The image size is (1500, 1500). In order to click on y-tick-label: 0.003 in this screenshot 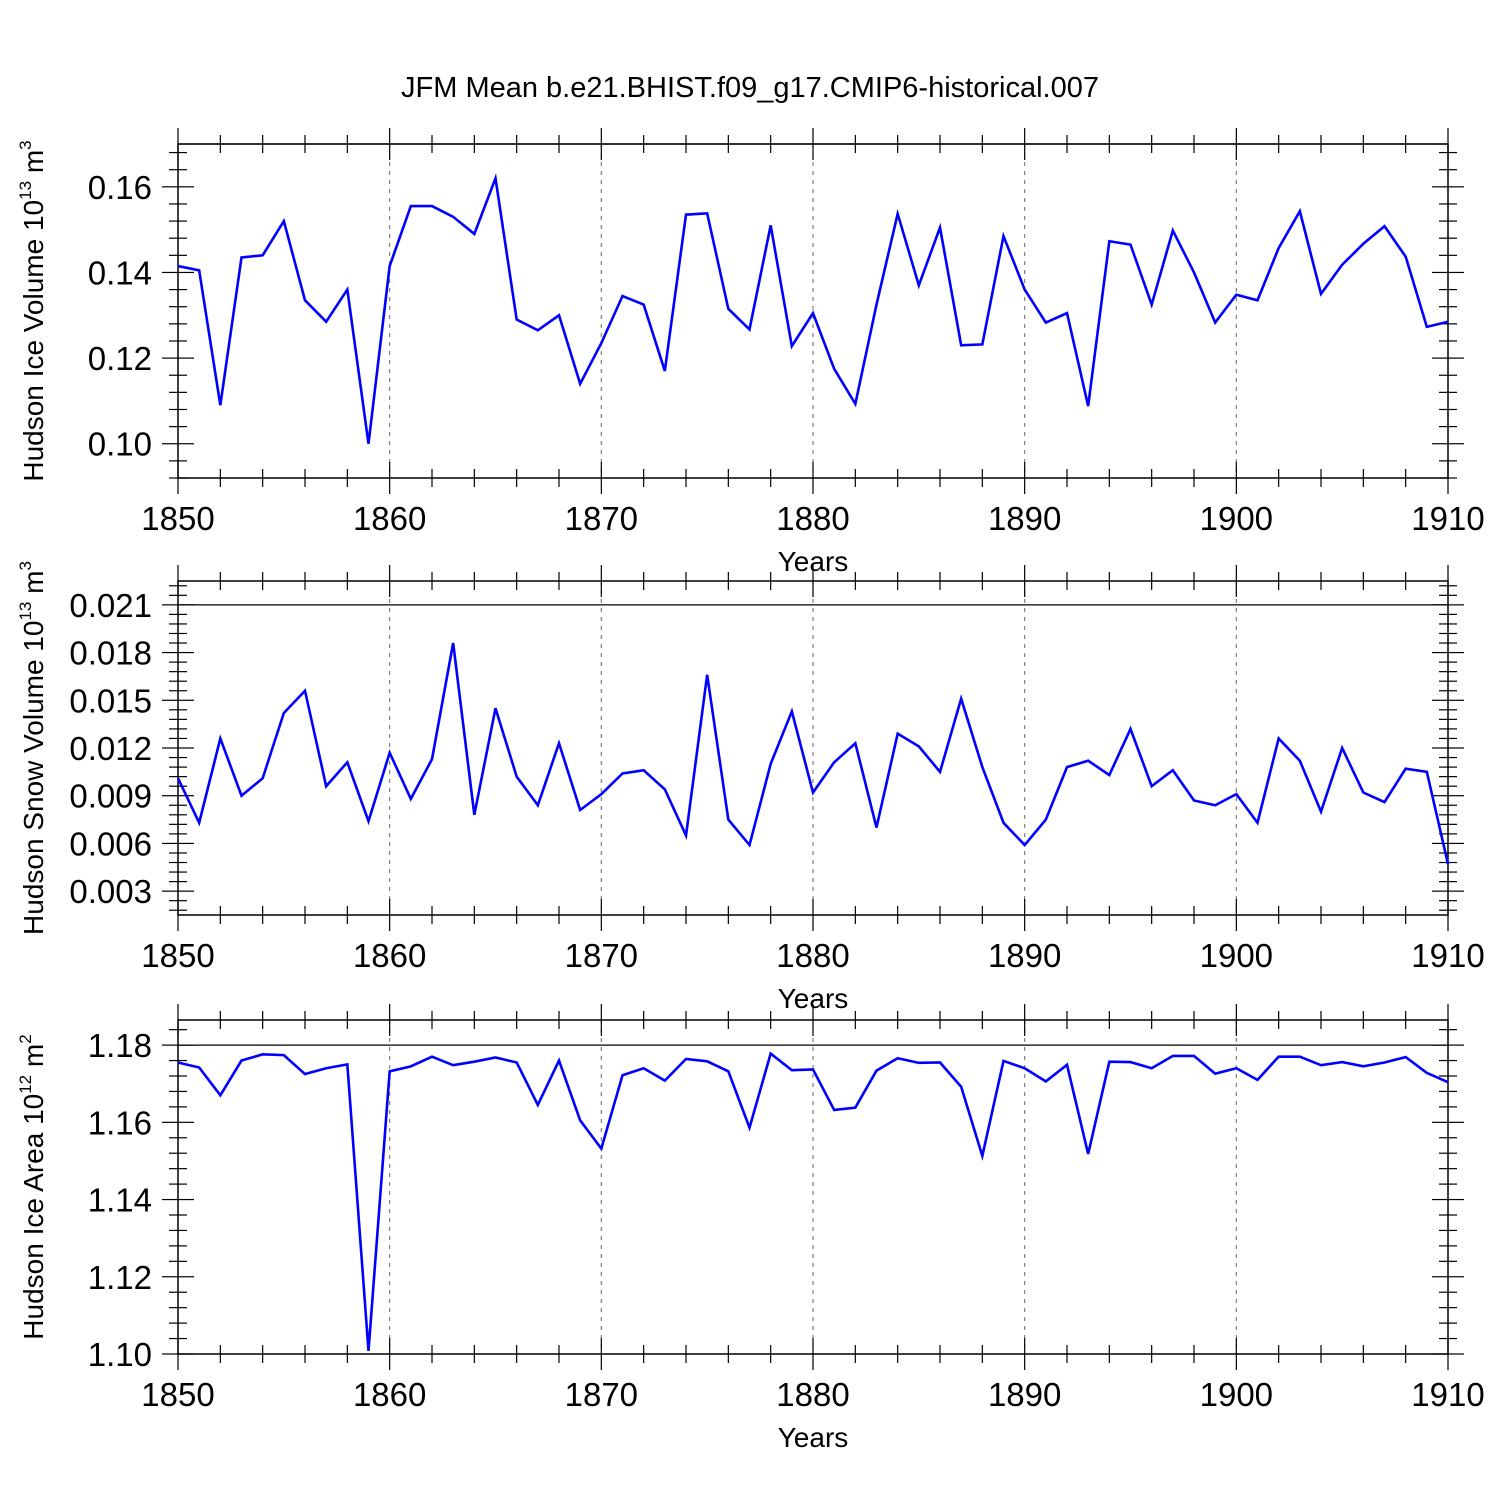, I will do `click(110, 891)`.